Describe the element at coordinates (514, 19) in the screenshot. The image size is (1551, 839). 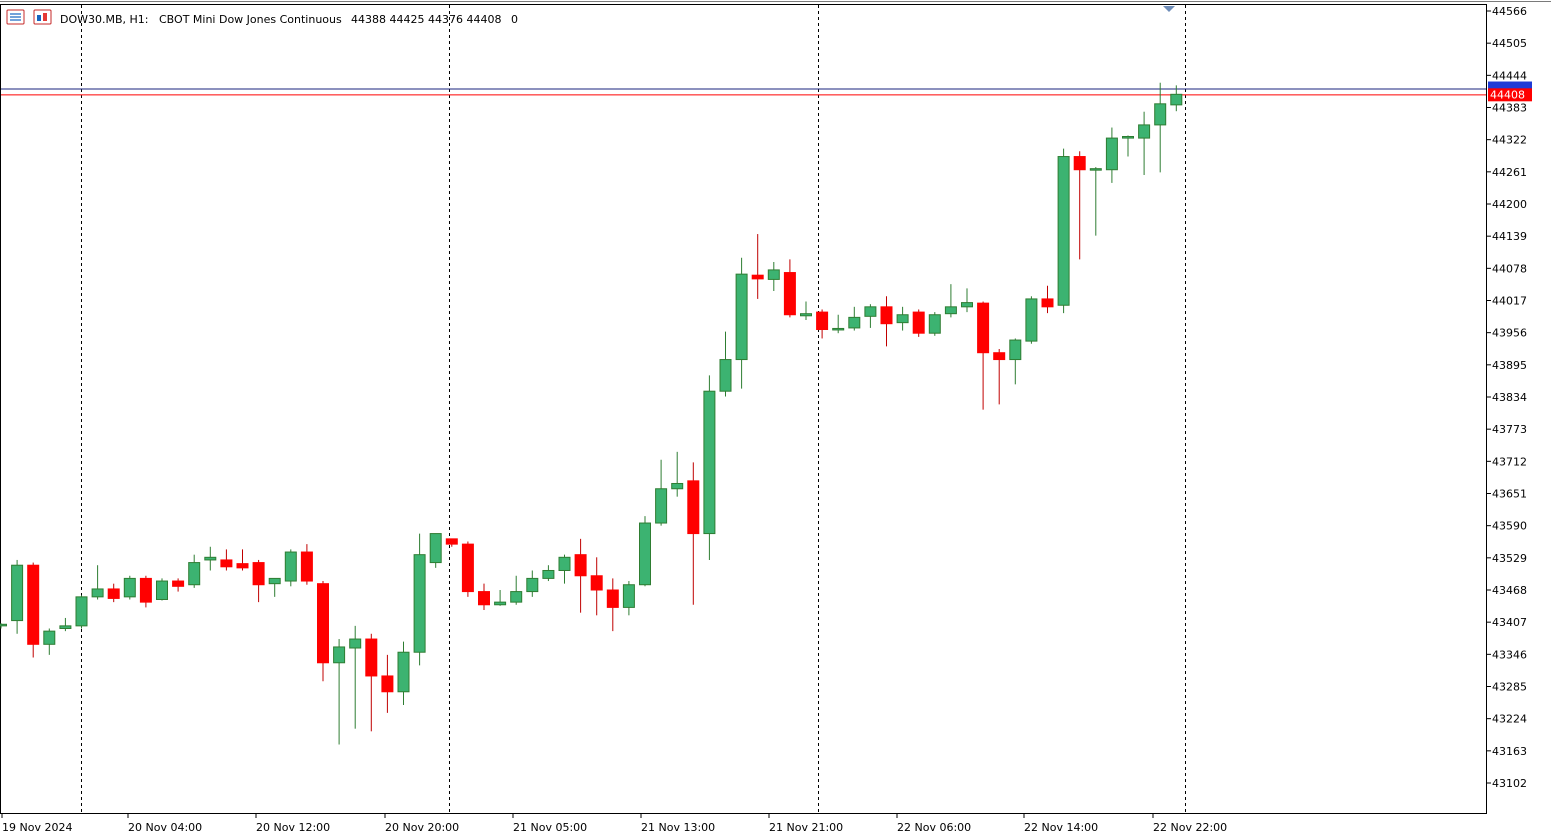
I see `volume-value: 0` at that location.